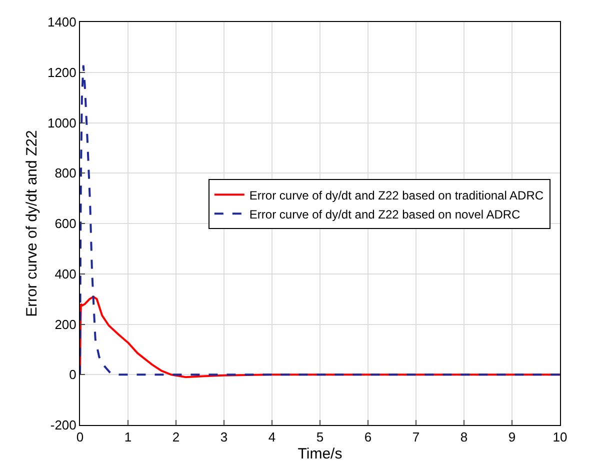 The height and width of the screenshot is (475, 598). What do you see at coordinates (61, 22) in the screenshot?
I see `y-tick-label: 1400` at bounding box center [61, 22].